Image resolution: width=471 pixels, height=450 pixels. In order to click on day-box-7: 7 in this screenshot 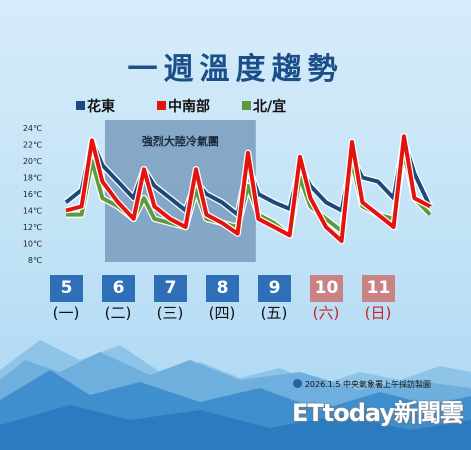, I will do `click(170, 288)`.